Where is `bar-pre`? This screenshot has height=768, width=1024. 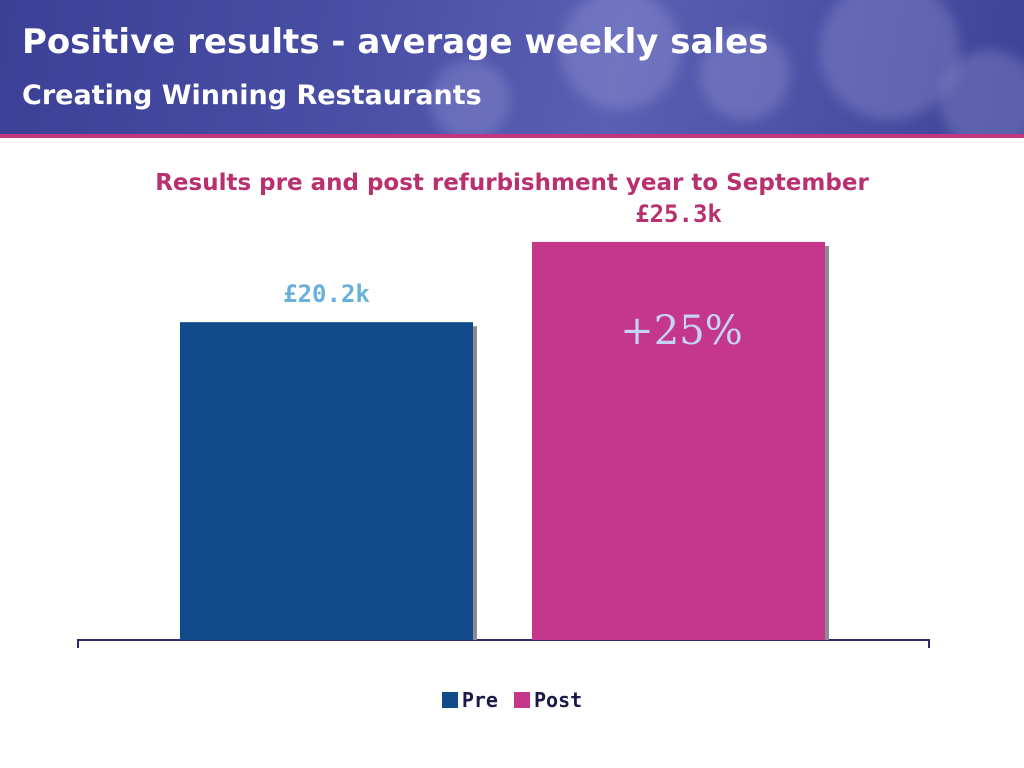 bar-pre is located at coordinates (326, 481).